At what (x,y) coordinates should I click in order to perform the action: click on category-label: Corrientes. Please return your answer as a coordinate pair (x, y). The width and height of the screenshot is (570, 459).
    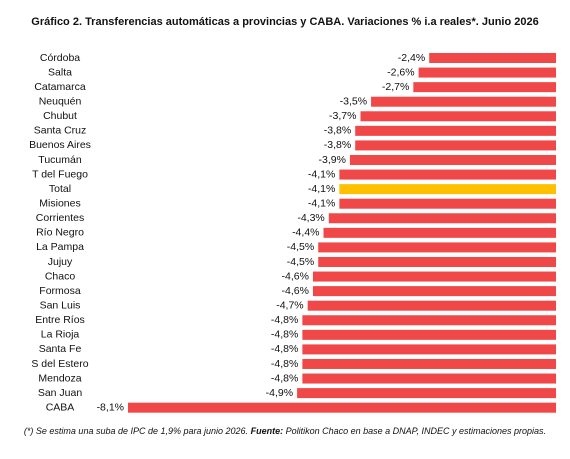
    Looking at the image, I should click on (60, 218).